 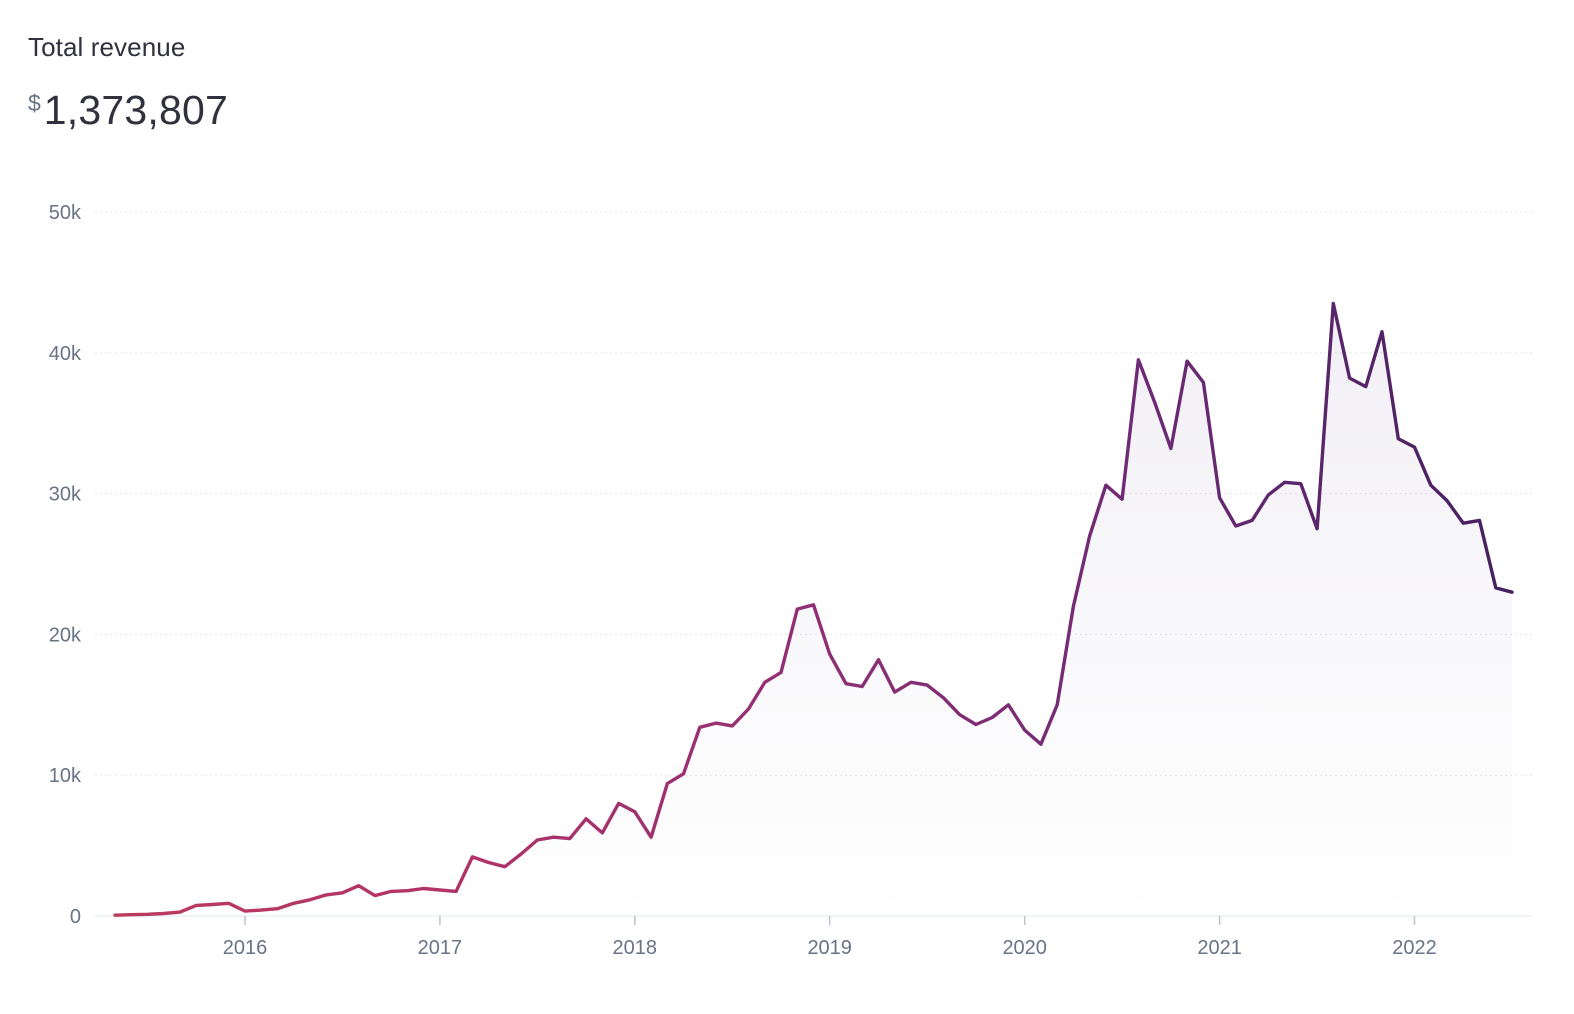 I want to click on x-axis-label: 2022, so click(x=1414, y=948).